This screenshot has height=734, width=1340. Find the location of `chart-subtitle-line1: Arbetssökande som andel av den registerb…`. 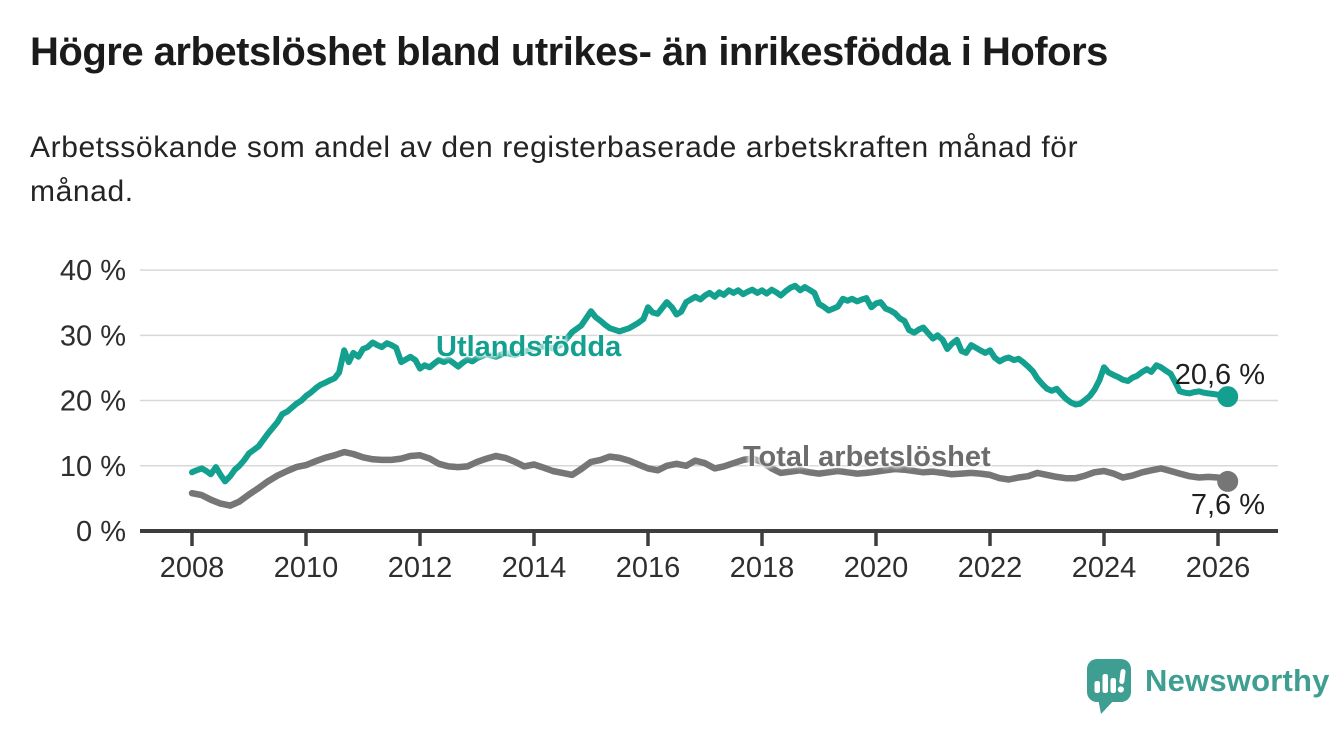

chart-subtitle-line1: Arbetssökande som andel av den registerb… is located at coordinates (554, 147).